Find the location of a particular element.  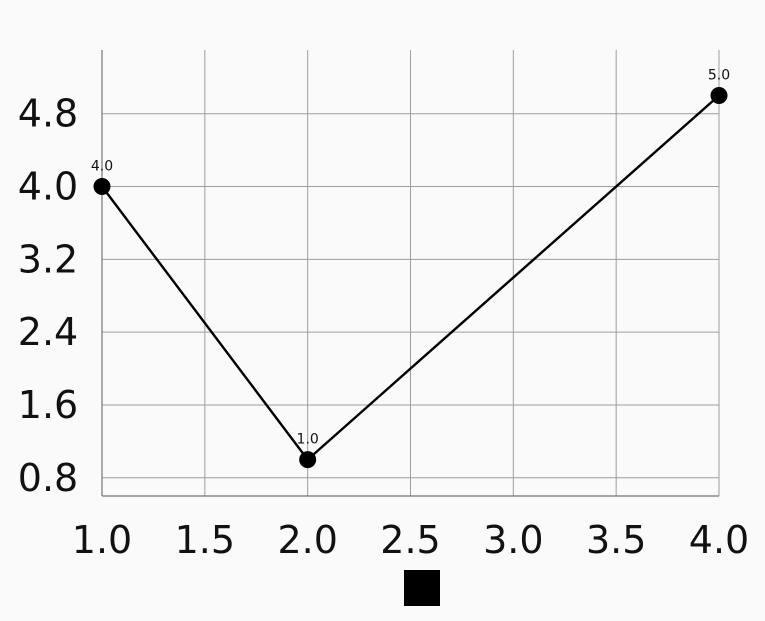

x-tick-label: 2.0 is located at coordinates (307, 540).